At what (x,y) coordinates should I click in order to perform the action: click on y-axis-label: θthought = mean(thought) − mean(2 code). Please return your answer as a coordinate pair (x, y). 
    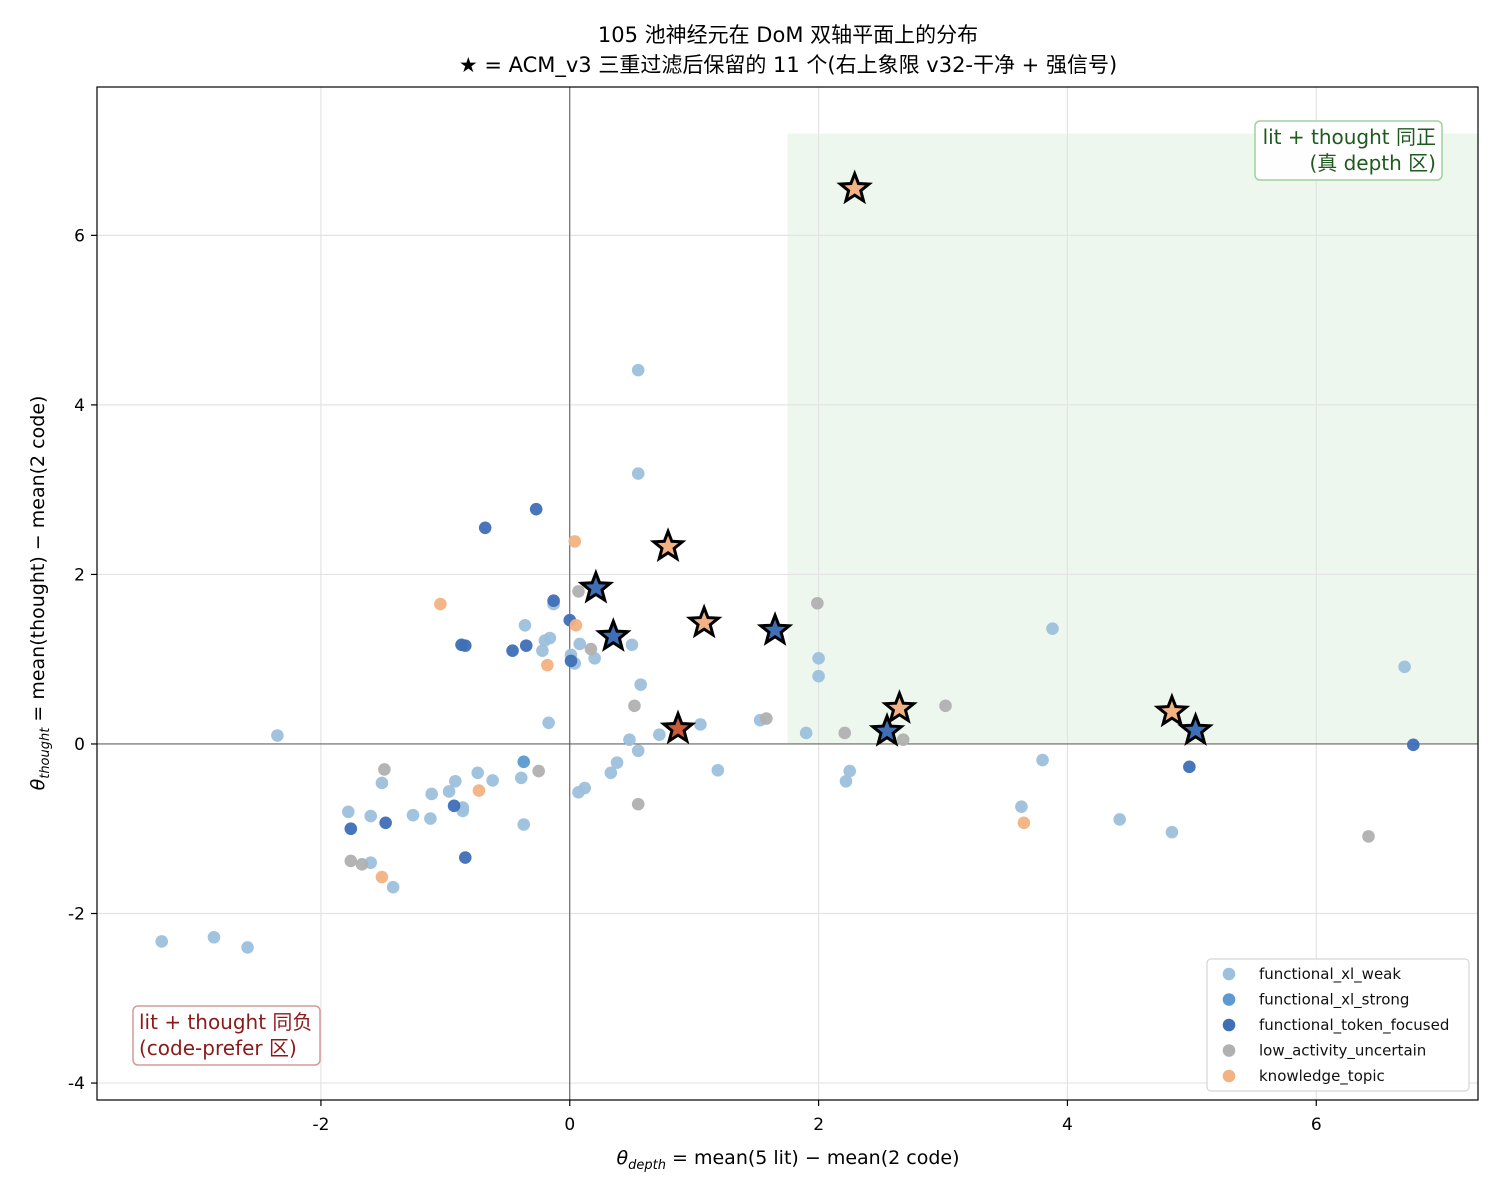
    Looking at the image, I should click on (40, 593).